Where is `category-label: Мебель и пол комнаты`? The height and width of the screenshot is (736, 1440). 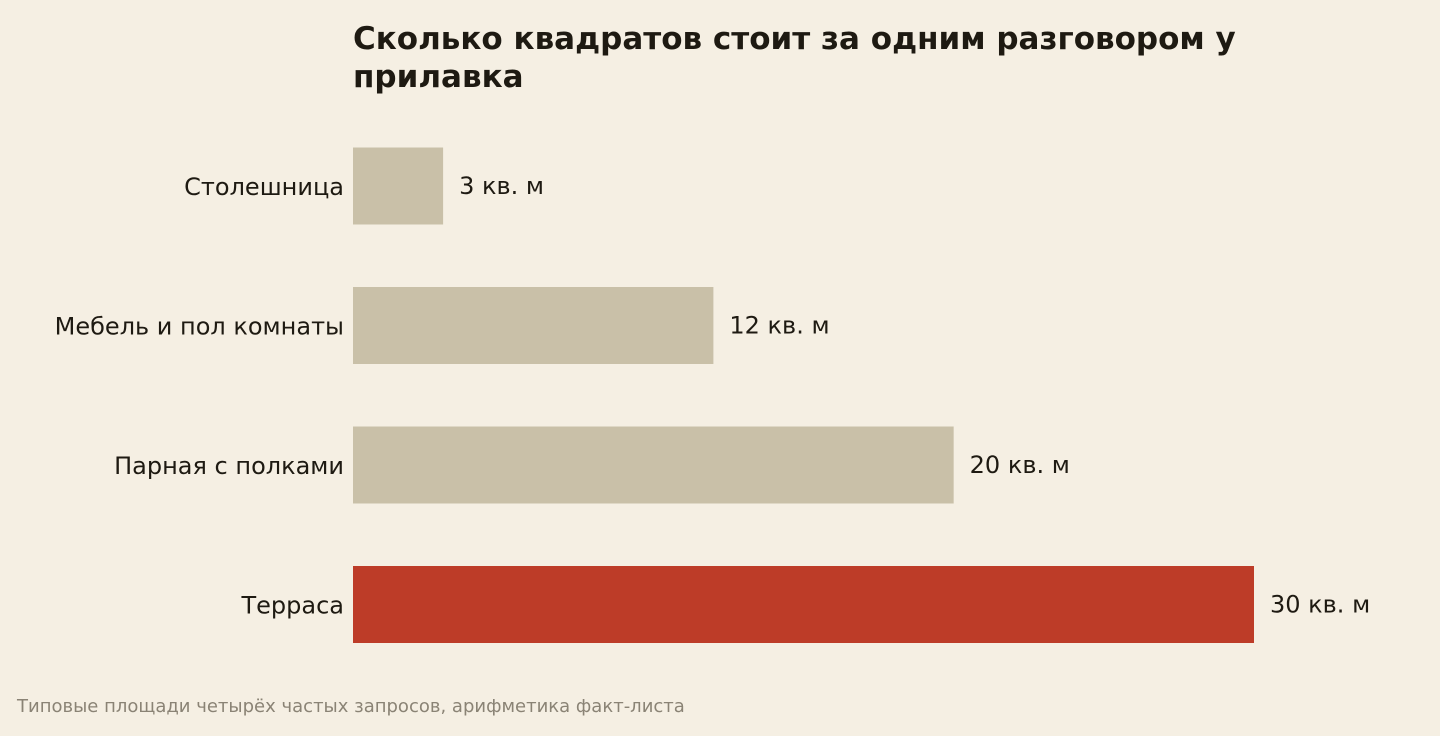 category-label: Мебель и пол комнаты is located at coordinates (199, 327).